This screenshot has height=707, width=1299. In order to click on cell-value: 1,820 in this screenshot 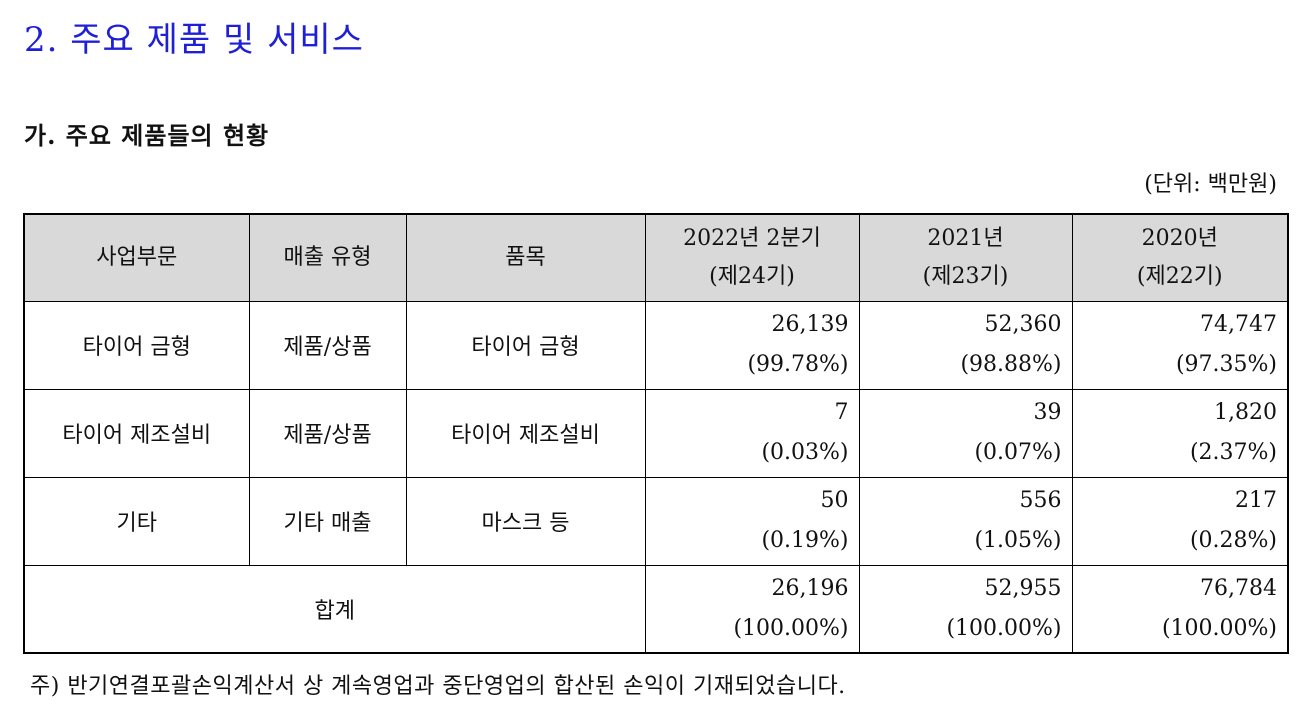, I will do `click(1245, 412)`.